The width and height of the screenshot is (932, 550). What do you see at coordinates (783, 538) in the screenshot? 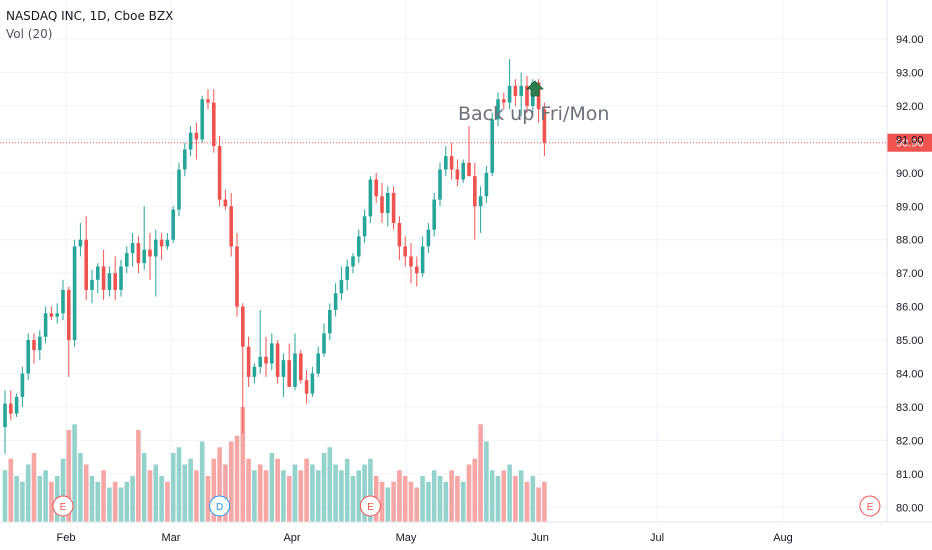
I see `time-tick-label: Aug` at bounding box center [783, 538].